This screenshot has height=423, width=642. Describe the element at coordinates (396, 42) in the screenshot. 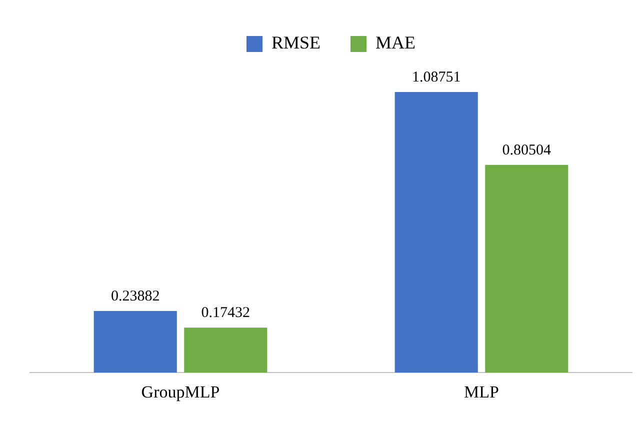

I see `legend-label: MAE` at that location.